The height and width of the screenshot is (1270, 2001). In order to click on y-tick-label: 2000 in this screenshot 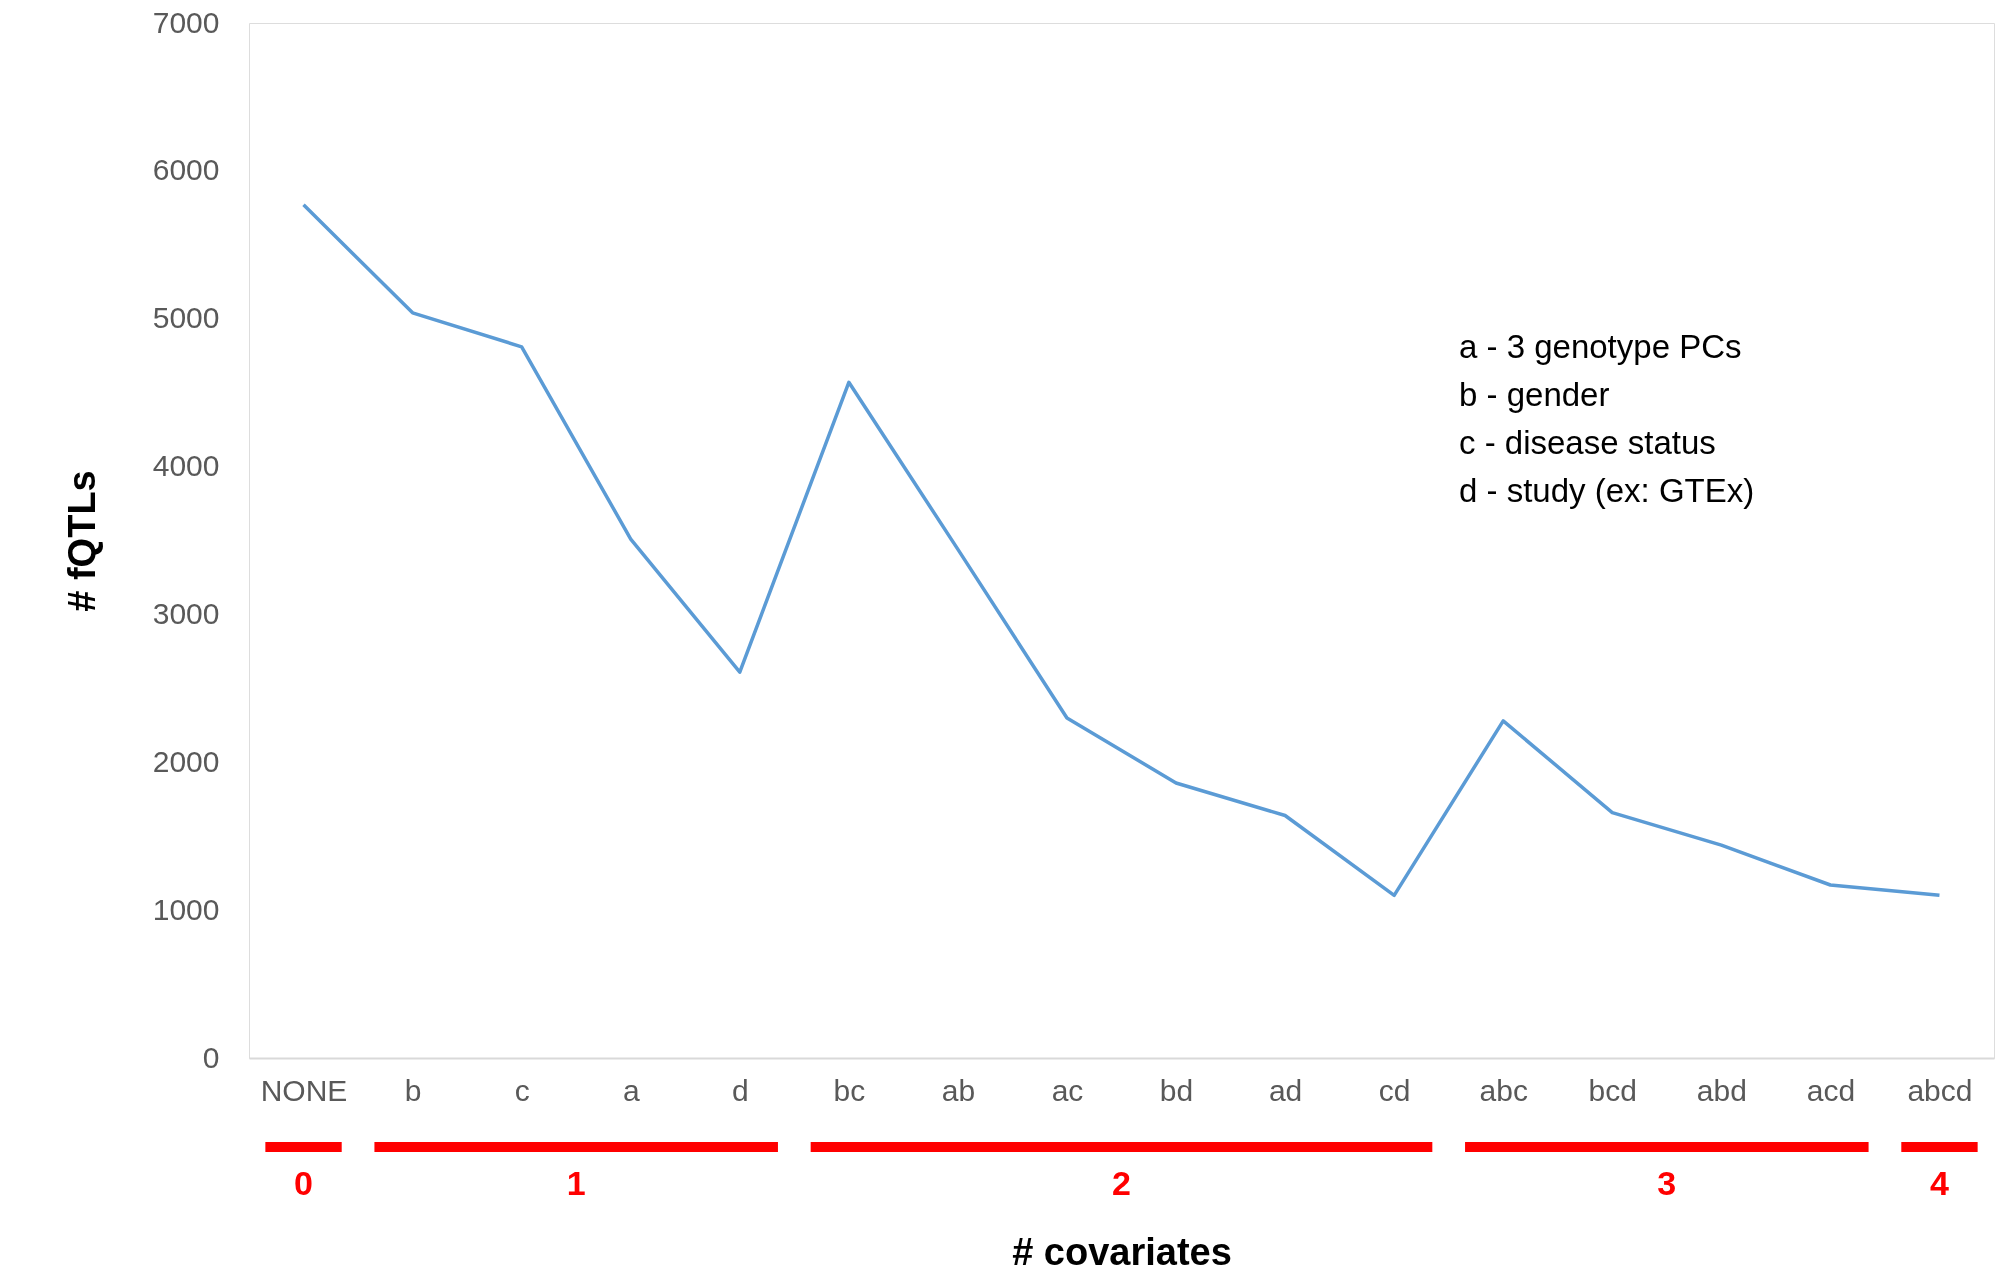, I will do `click(186, 761)`.